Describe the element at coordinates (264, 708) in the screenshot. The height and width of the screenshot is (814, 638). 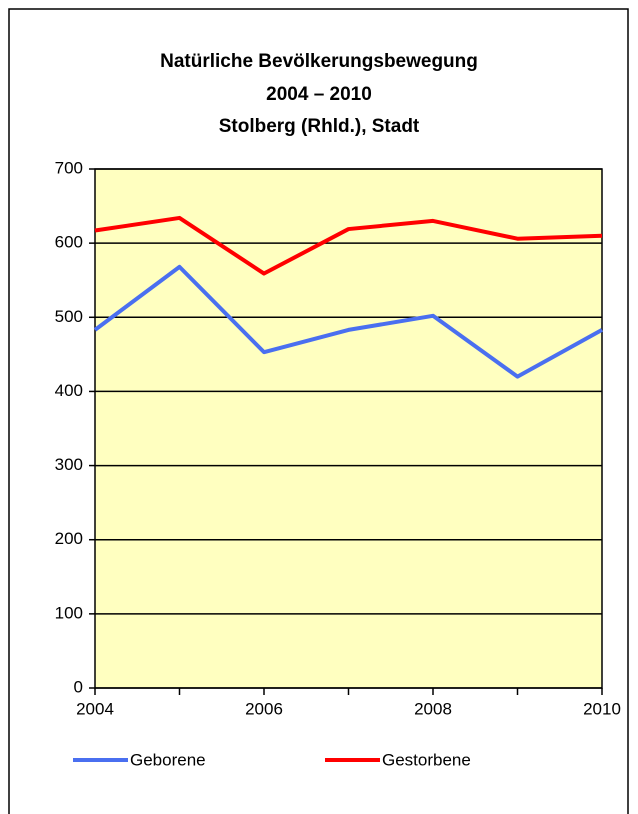
I see `x-tick-label: 2006` at that location.